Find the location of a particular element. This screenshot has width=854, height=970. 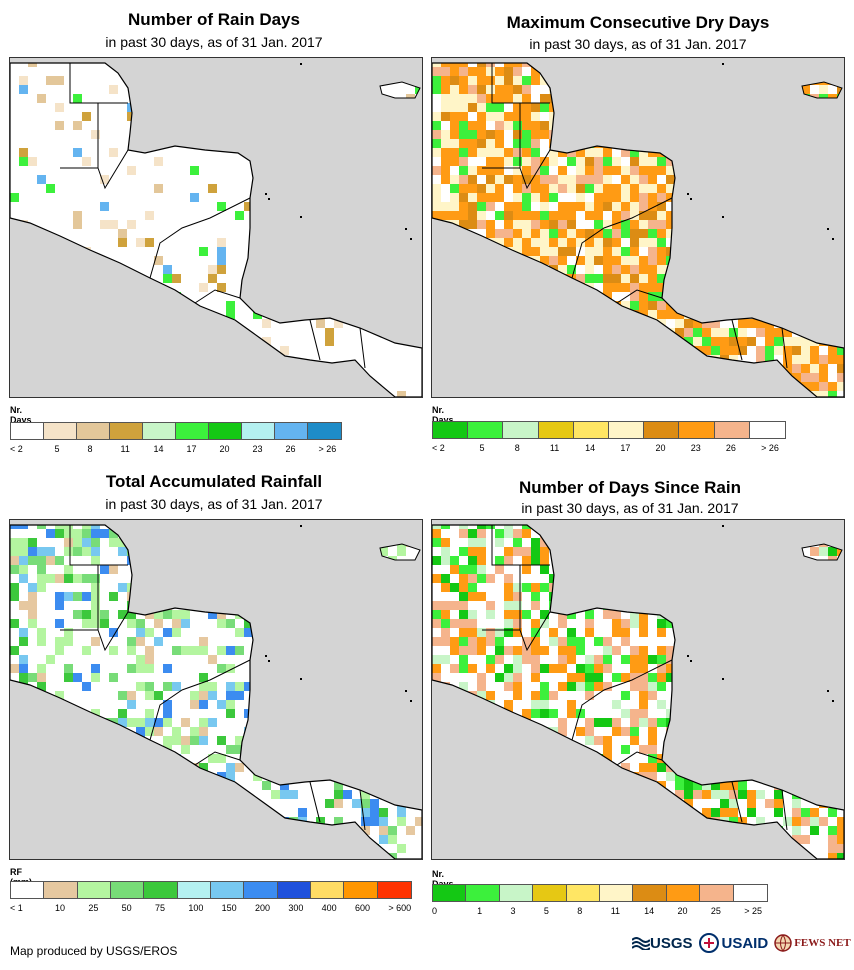

legend-tick-label: 10 is located at coordinates (60, 908).